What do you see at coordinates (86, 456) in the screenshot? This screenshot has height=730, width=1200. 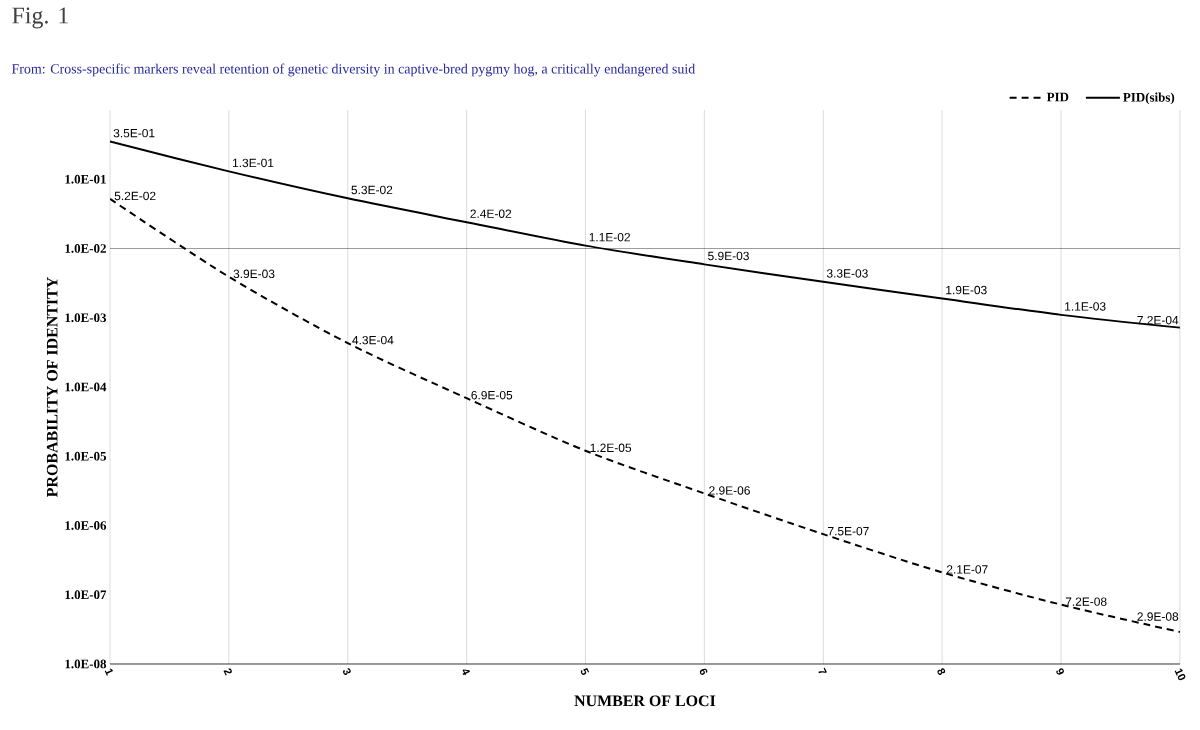 I see `y-tick-label: 1.0E-05` at bounding box center [86, 456].